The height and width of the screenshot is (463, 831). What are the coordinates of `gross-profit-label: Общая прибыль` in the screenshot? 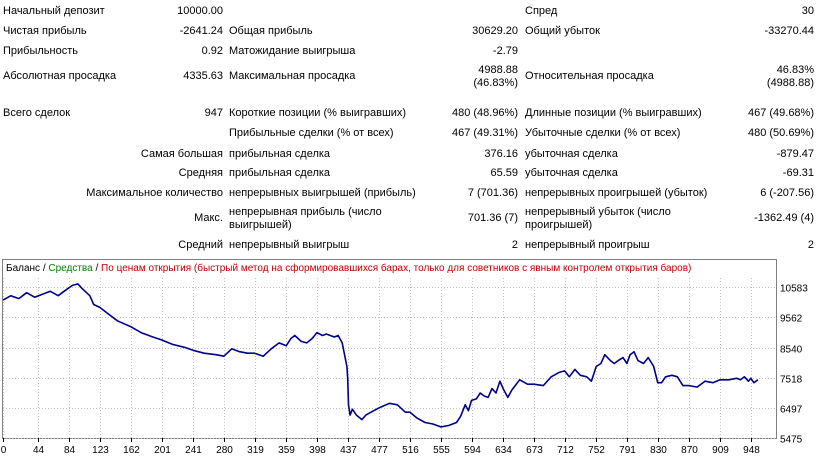 It's located at (271, 31).